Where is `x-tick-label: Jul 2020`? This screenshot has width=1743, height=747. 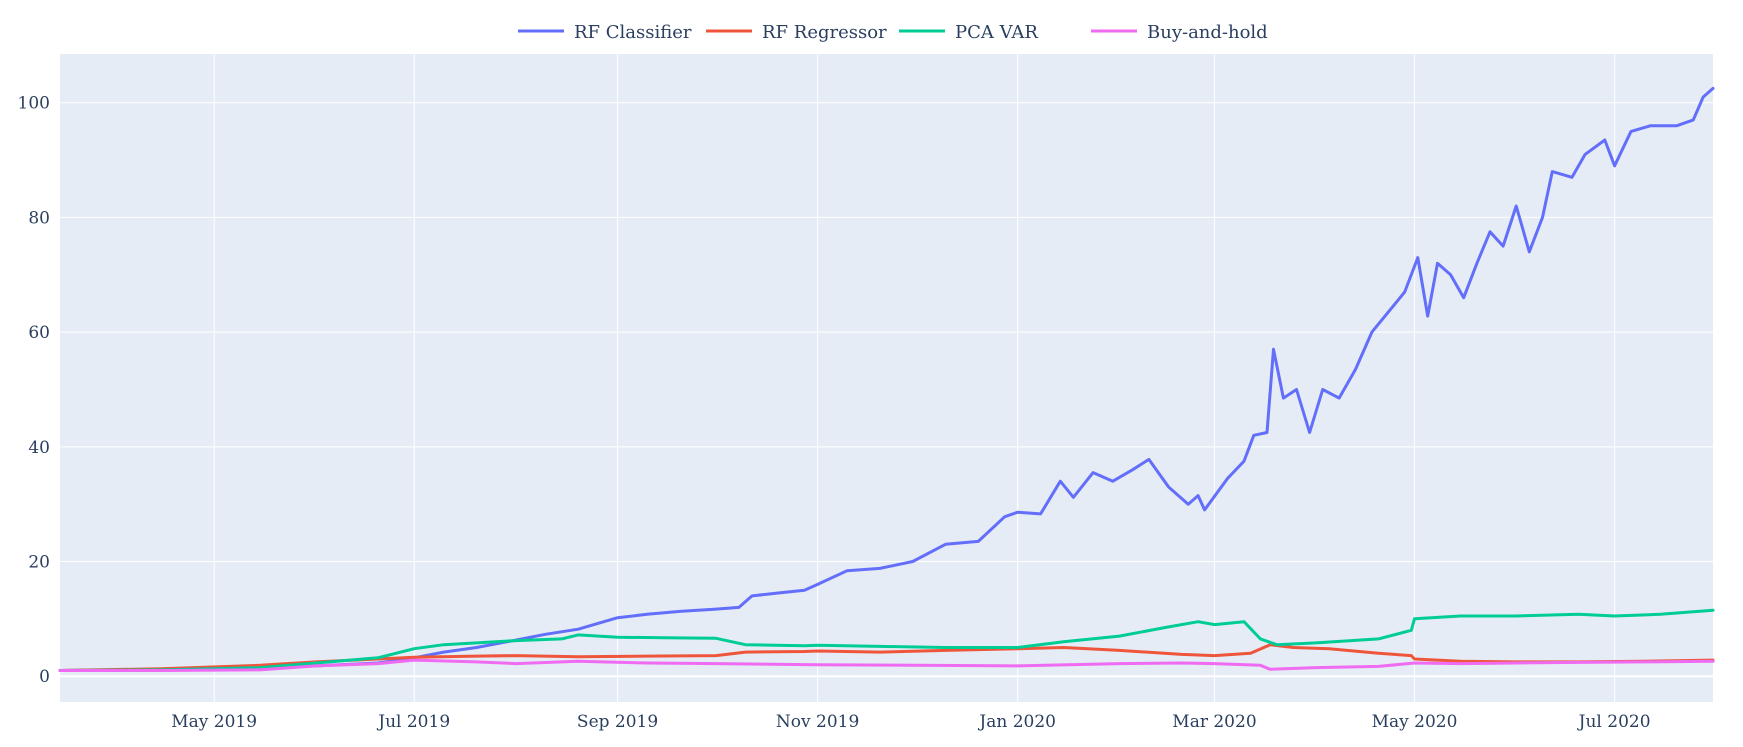
x-tick-label: Jul 2020 is located at coordinates (1614, 722).